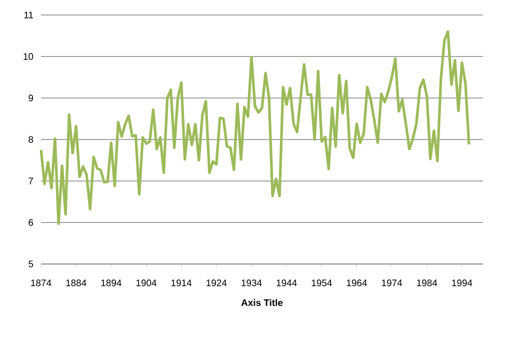 Image resolution: width=514 pixels, height=338 pixels. What do you see at coordinates (216, 283) in the screenshot?
I see `x-tick-label: 1924` at bounding box center [216, 283].